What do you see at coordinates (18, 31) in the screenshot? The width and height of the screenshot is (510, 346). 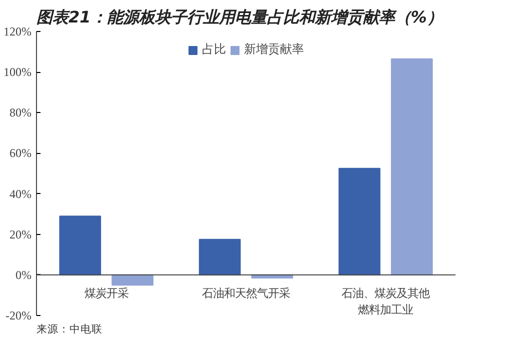 I see `y-tick-label: 120%` at bounding box center [18, 31].